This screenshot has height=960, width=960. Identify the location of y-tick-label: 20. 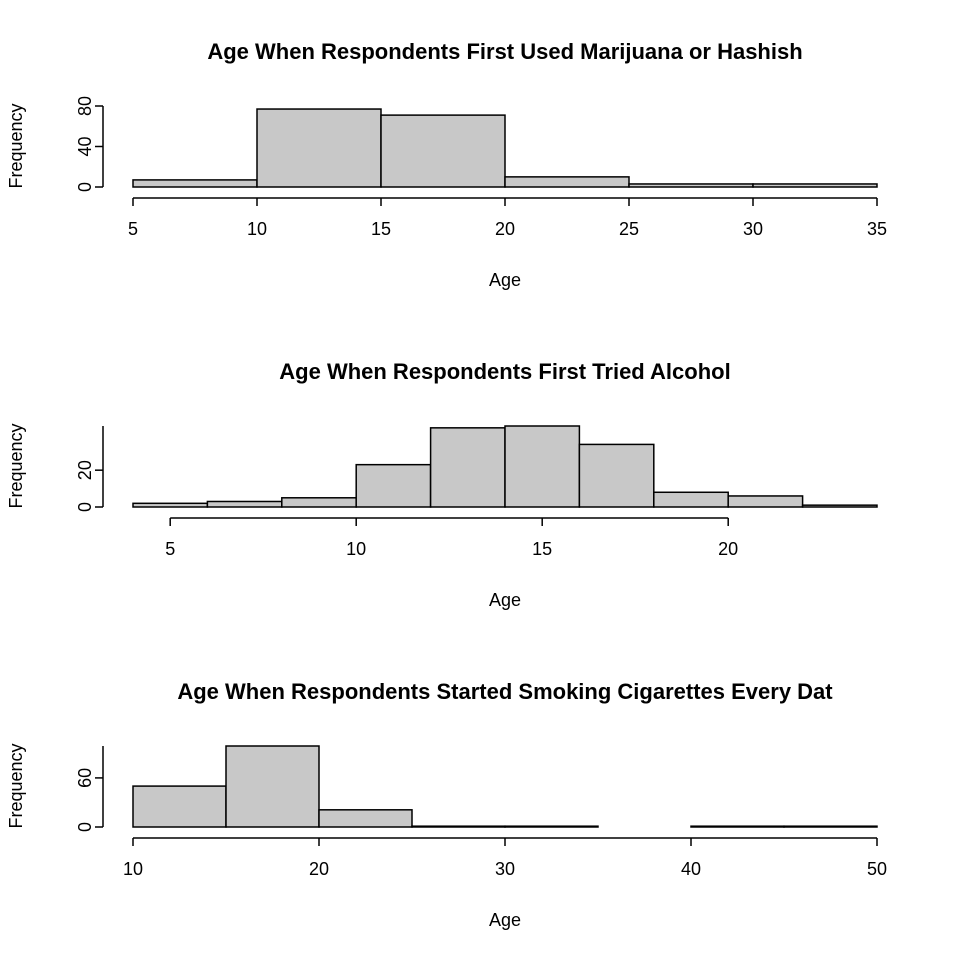
(85, 470).